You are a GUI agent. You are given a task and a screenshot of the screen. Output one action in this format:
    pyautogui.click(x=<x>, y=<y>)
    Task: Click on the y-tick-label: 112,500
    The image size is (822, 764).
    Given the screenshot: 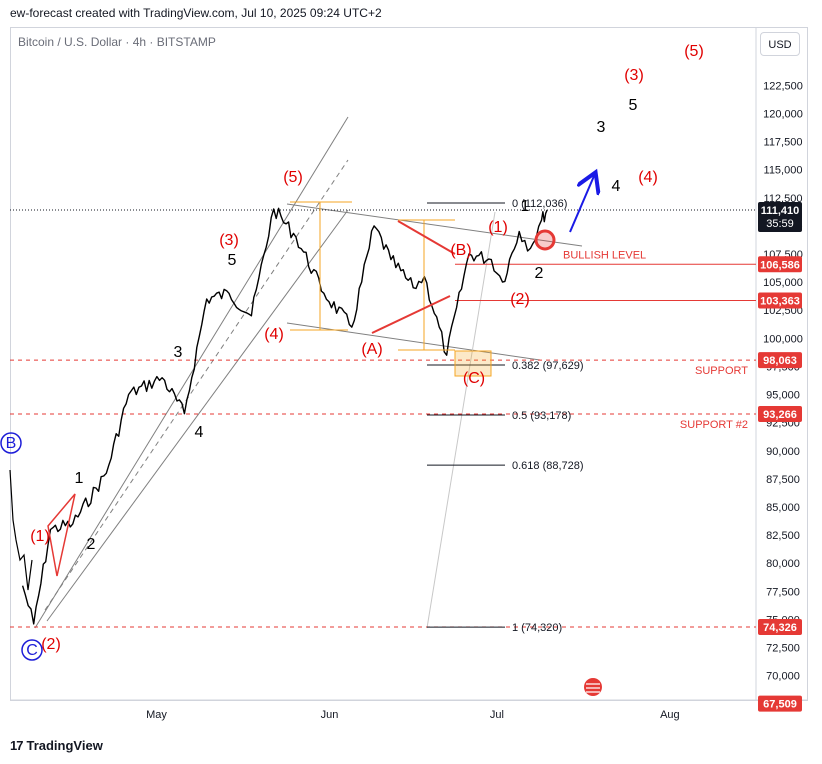 What is the action you would take?
    pyautogui.click(x=783, y=199)
    